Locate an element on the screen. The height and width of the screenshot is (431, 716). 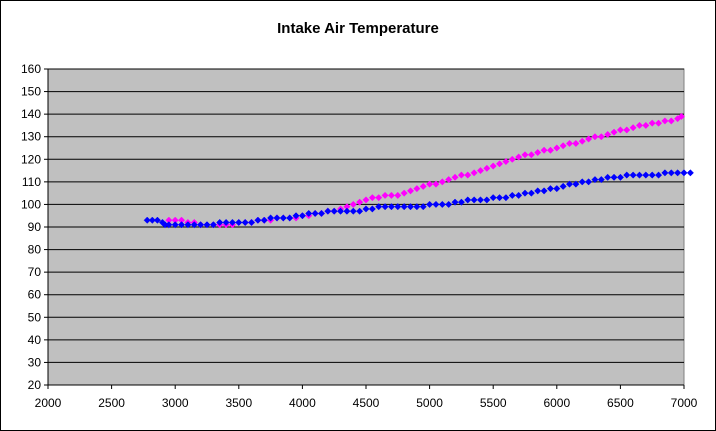
y-tick-label: 50 is located at coordinates (35, 317).